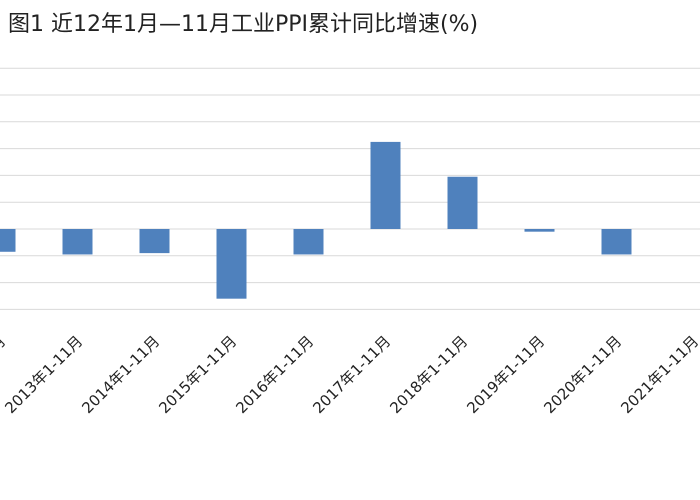 The height and width of the screenshot is (500, 700). Describe the element at coordinates (428, 374) in the screenshot. I see `x-tick-label: 2018年1-11月` at that location.